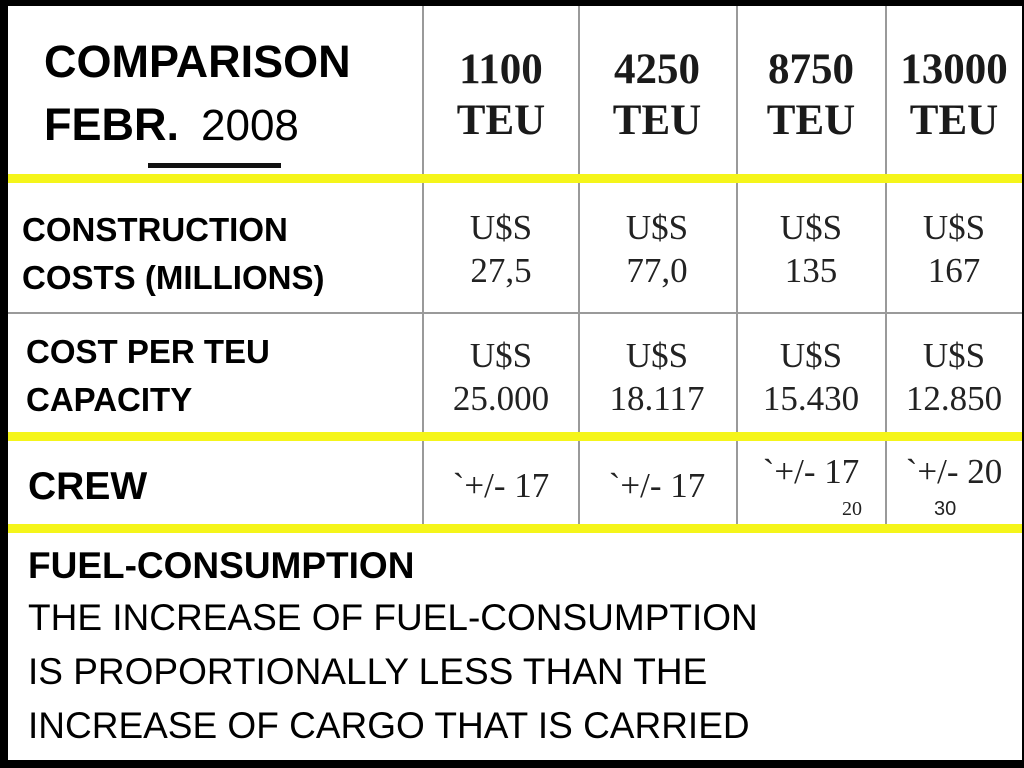 The height and width of the screenshot is (768, 1024). Describe the element at coordinates (88, 486) in the screenshot. I see `row-label-crew: CREW` at that location.